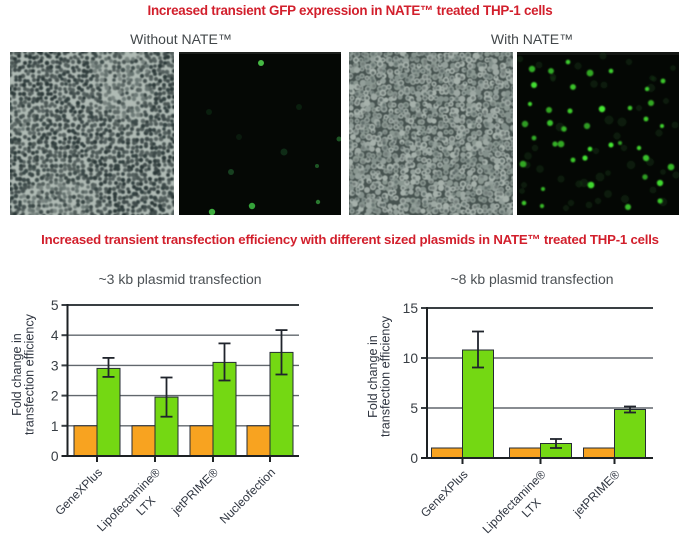 The height and width of the screenshot is (537, 700). What do you see at coordinates (55, 335) in the screenshot?
I see `svg-text: 4` at bounding box center [55, 335].